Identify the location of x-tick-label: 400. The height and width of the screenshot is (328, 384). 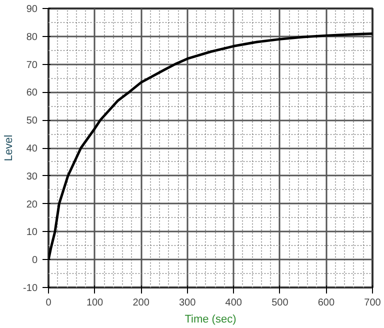
(233, 303).